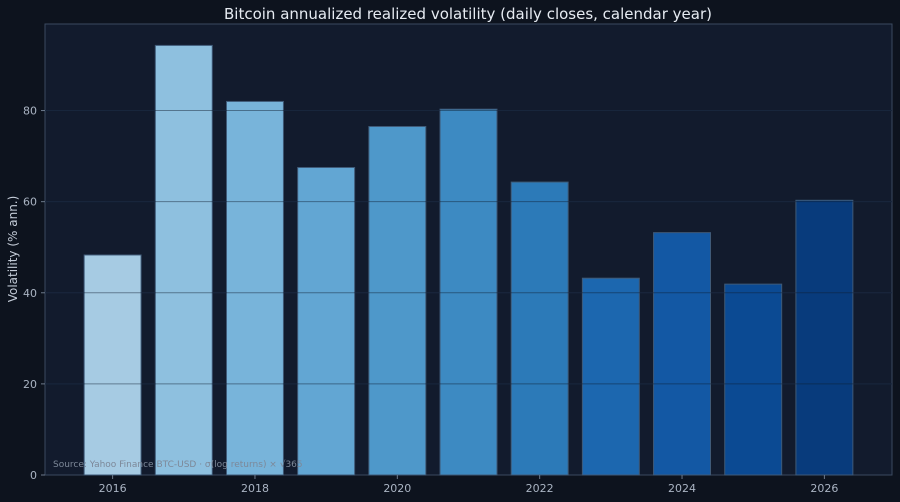  What do you see at coordinates (30, 384) in the screenshot?
I see `y-tick-label: 20` at bounding box center [30, 384].